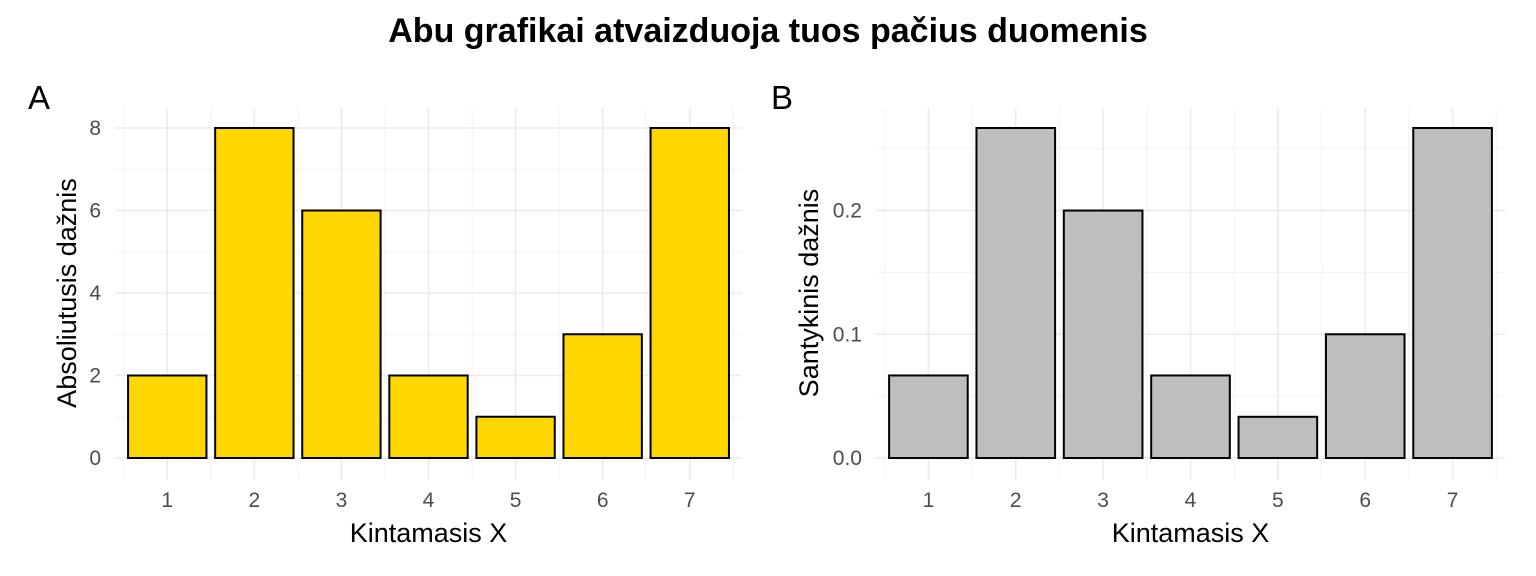  Describe the element at coordinates (95, 376) in the screenshot. I see `y-tick-label: 2` at that location.